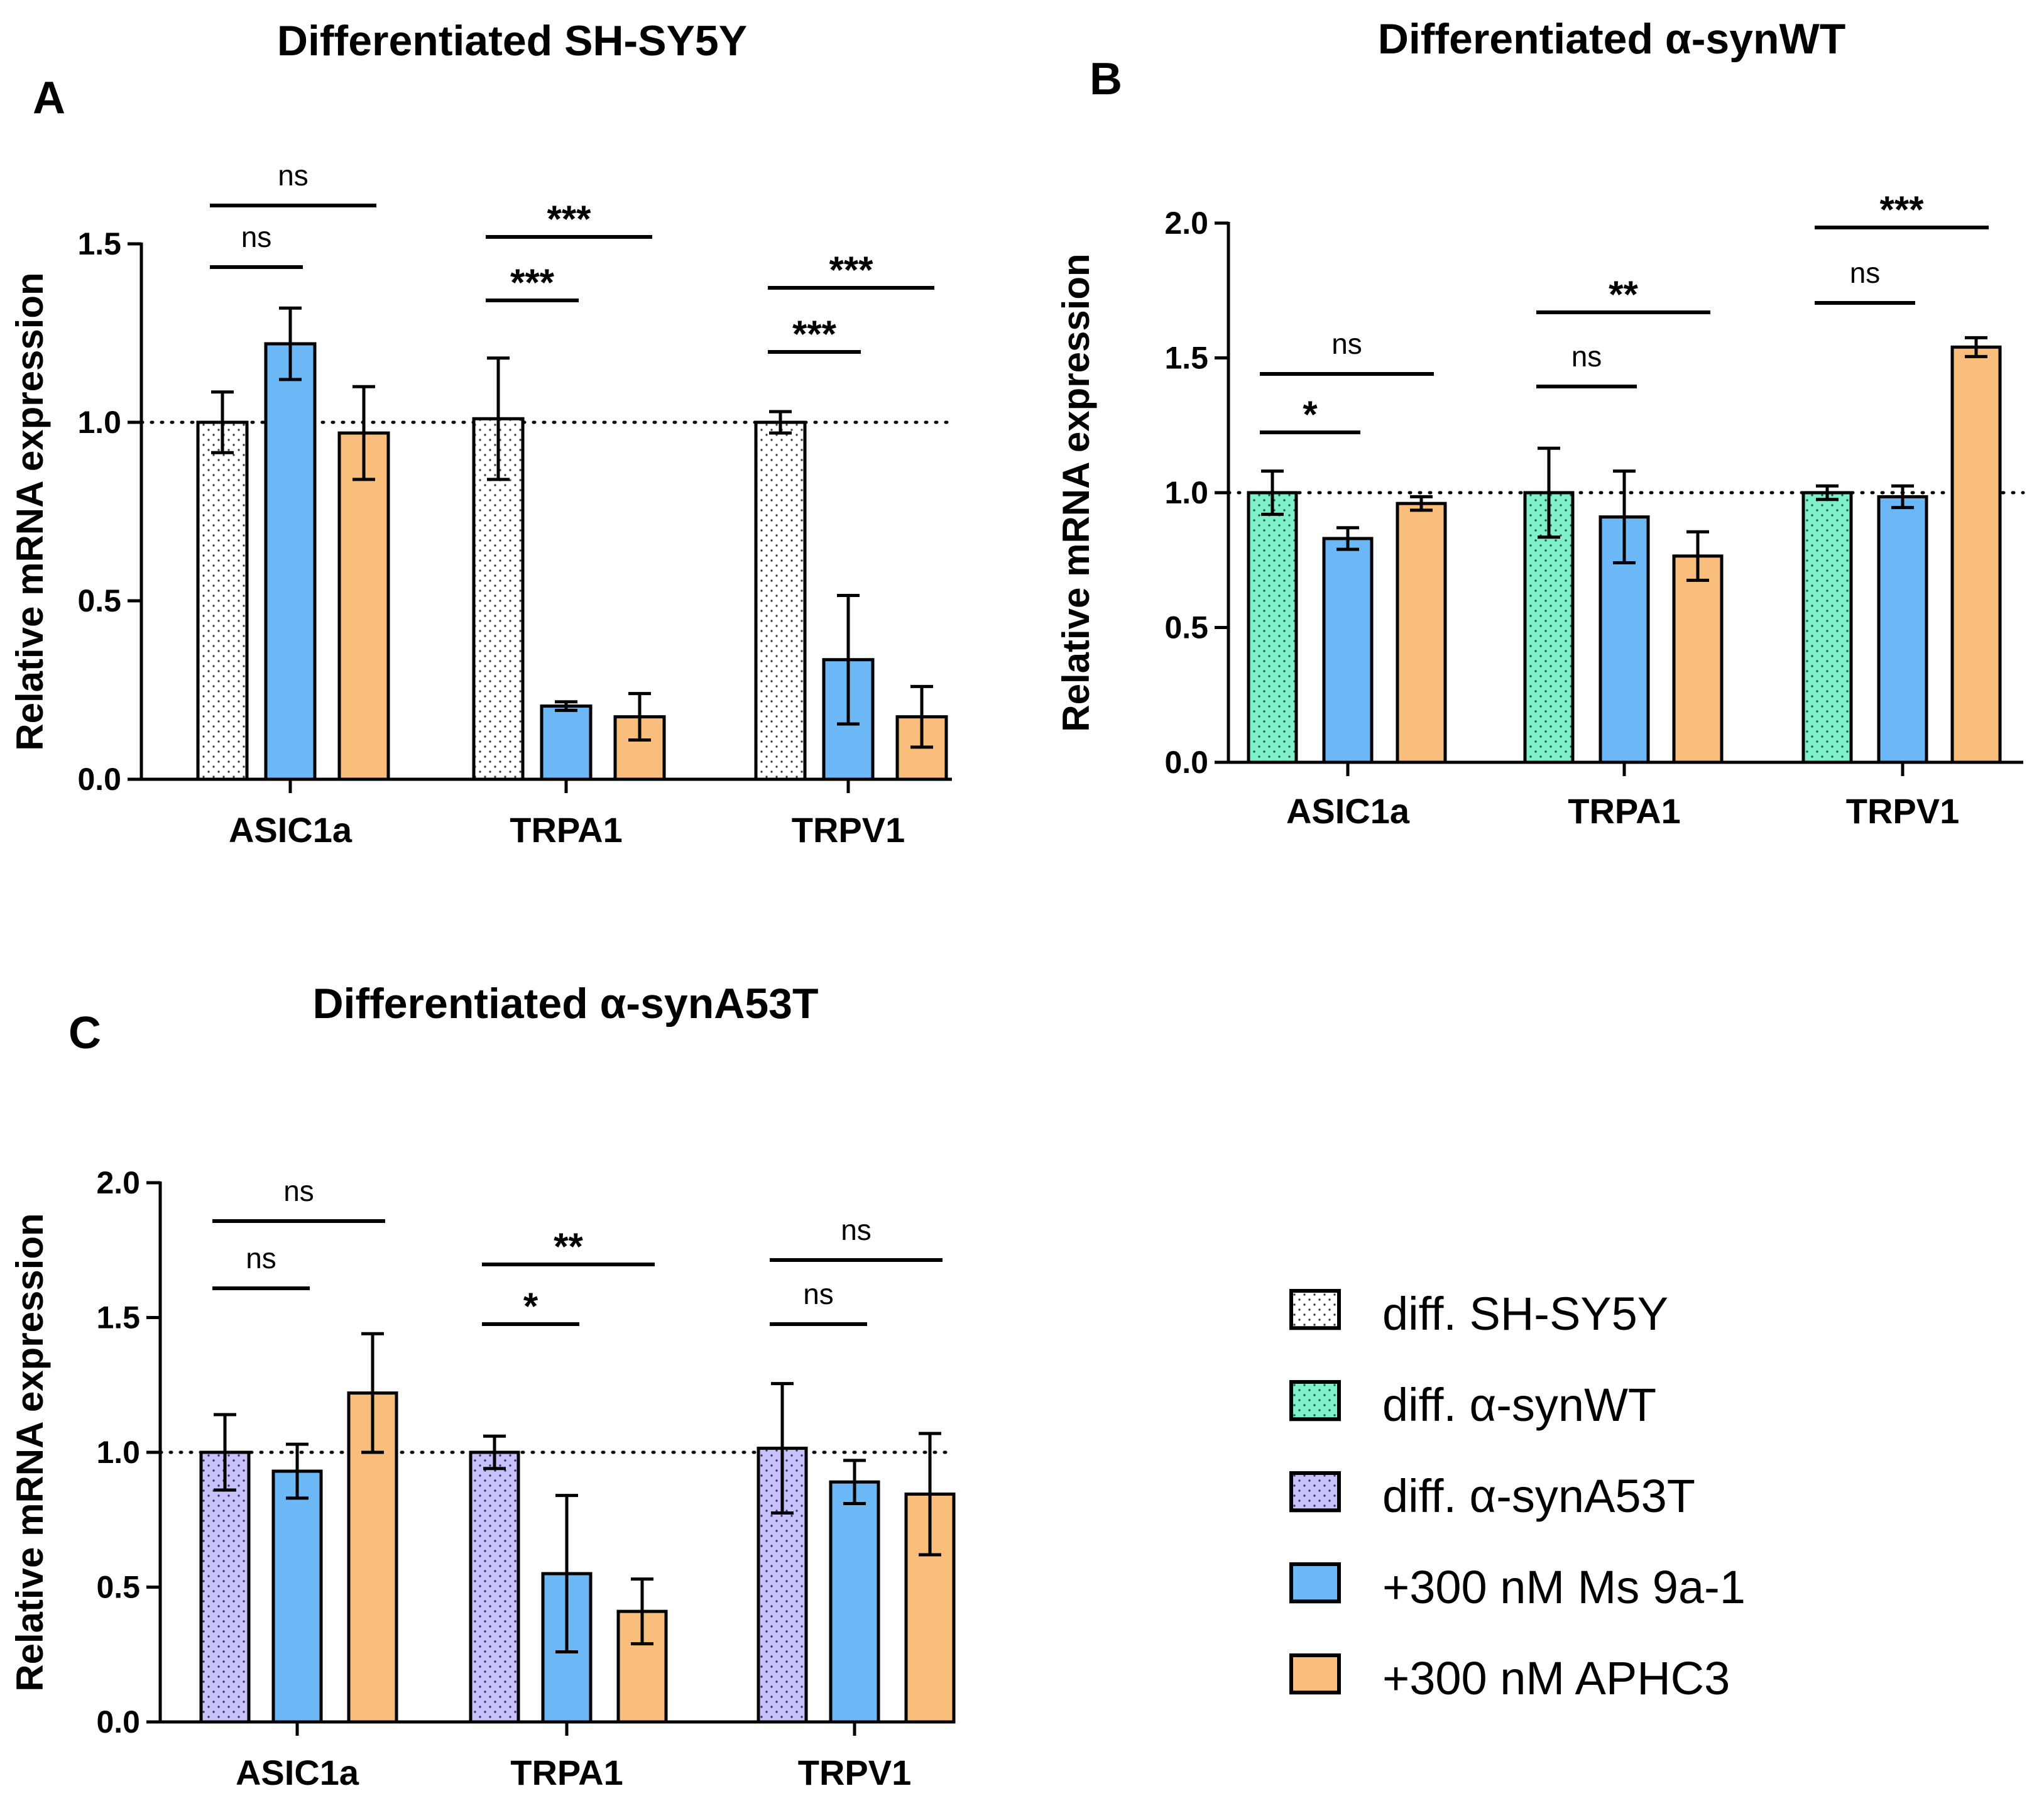  What do you see at coordinates (84, 1033) in the screenshot?
I see `panel-letter: C` at bounding box center [84, 1033].